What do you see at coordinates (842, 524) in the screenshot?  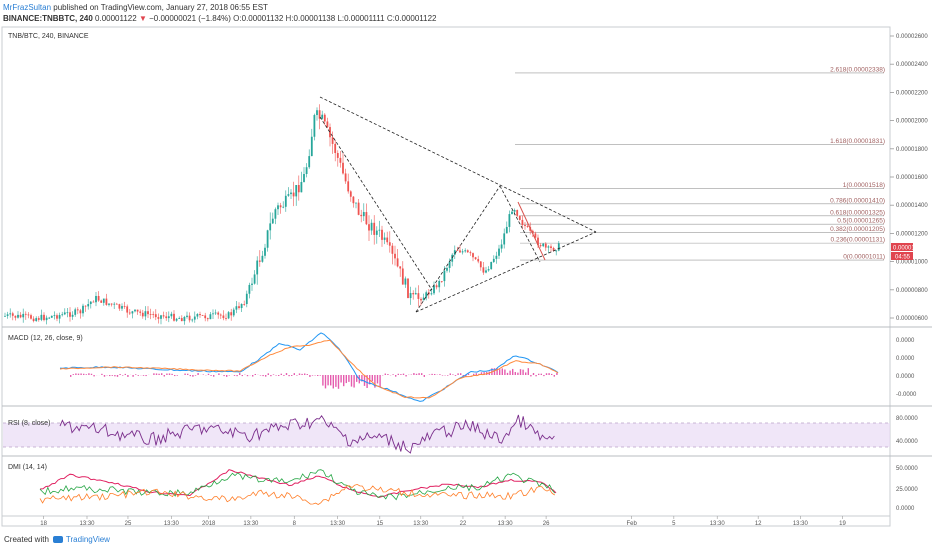 I see `time-label-18: 19` at bounding box center [842, 524].